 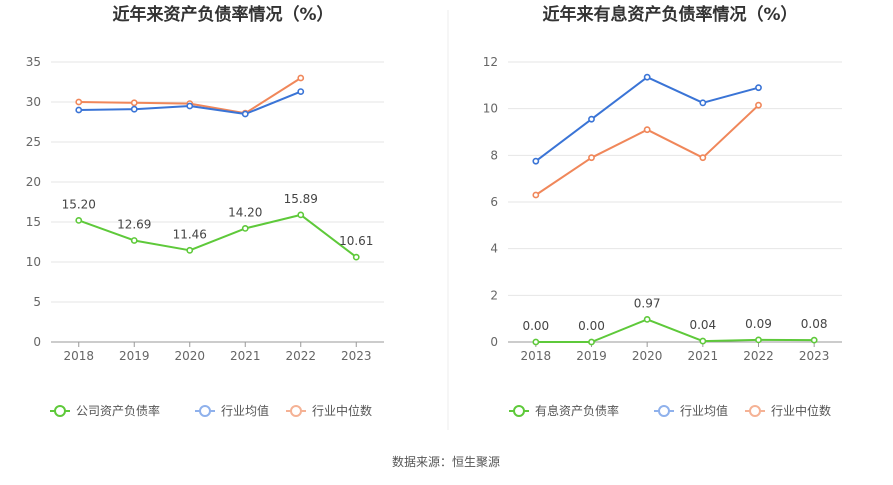 What do you see at coordinates (494, 202) in the screenshot?
I see `y-tick-label: 6` at bounding box center [494, 202].